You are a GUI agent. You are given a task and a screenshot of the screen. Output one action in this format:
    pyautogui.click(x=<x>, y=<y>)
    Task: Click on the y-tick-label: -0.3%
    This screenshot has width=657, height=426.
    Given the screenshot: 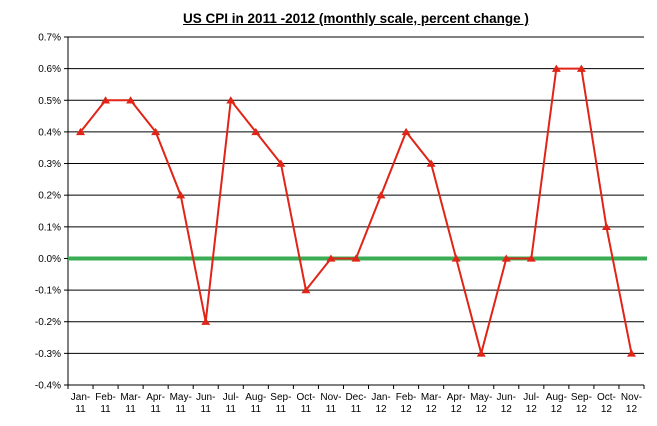 What is the action you would take?
    pyautogui.click(x=48, y=354)
    